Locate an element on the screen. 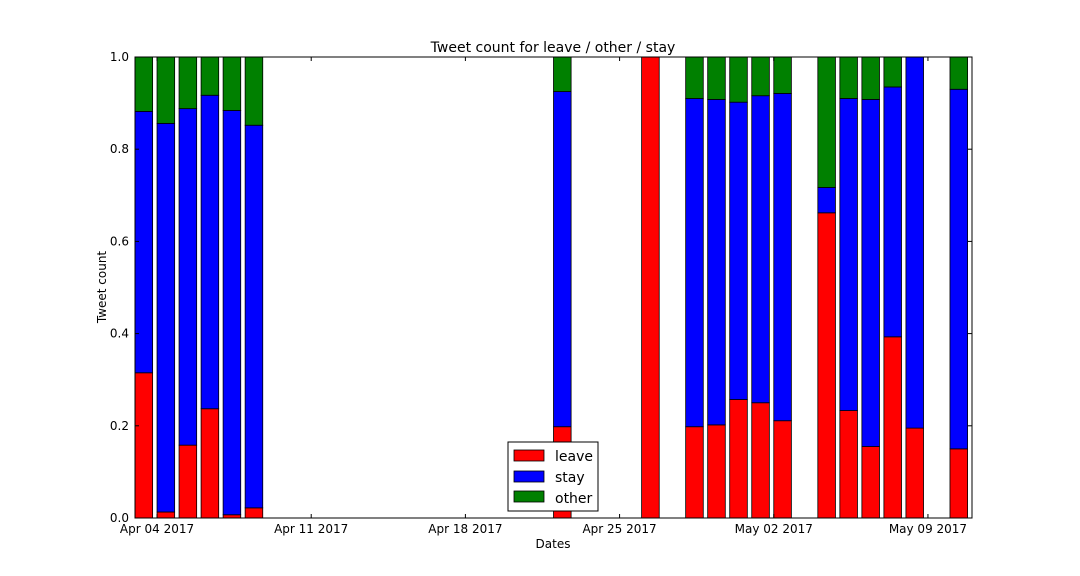  x-tick-label: Apr 04 2017 is located at coordinates (157, 529).